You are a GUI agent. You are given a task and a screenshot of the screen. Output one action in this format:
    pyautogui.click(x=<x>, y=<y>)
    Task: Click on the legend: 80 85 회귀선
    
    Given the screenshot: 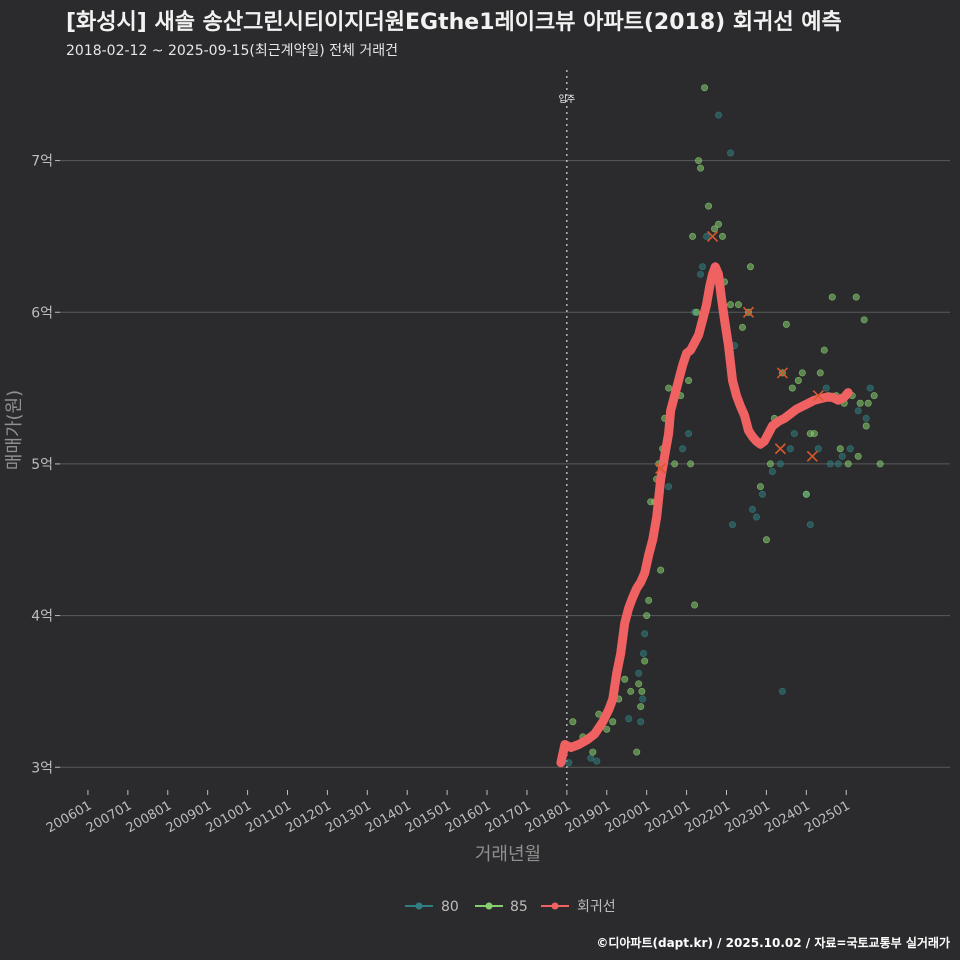 What is the action you would take?
    pyautogui.click(x=510, y=907)
    